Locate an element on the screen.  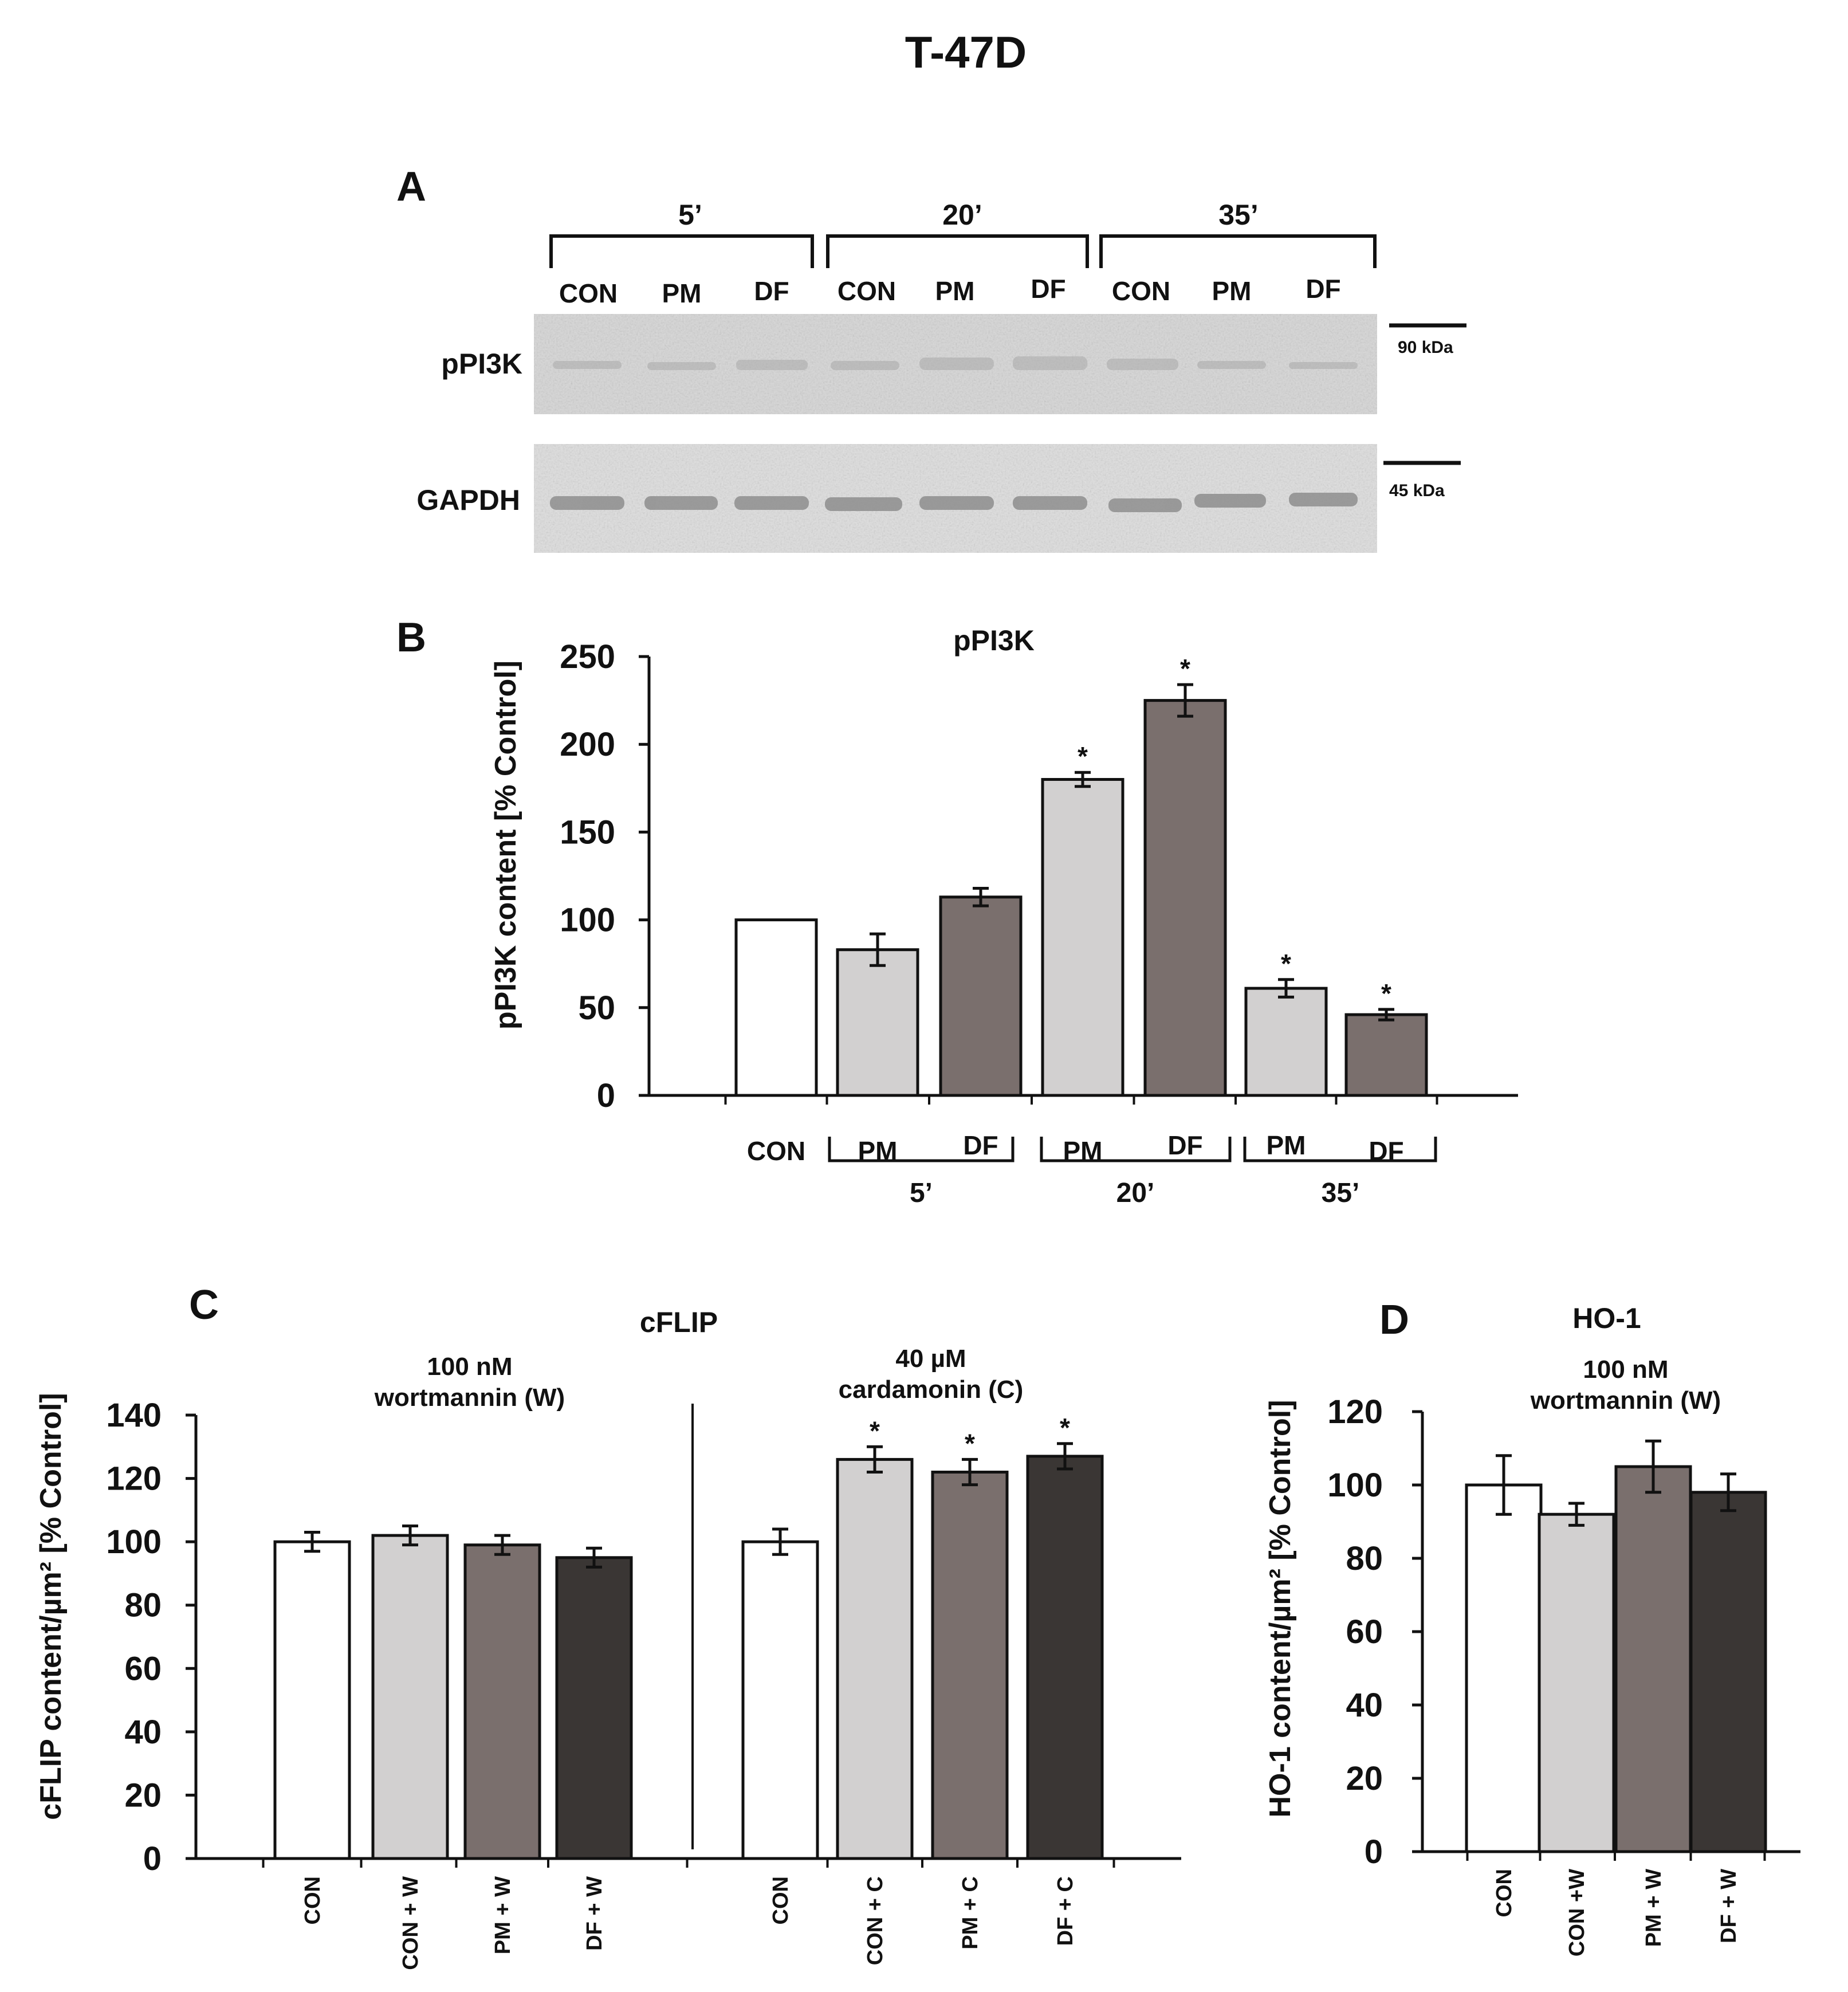
x-tick-label: CON +W is located at coordinates (1577, 1912).